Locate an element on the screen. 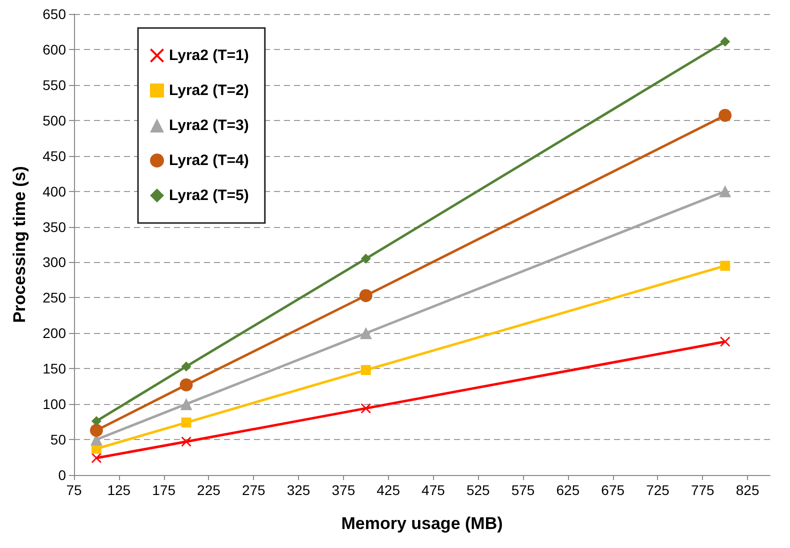  y-tick-label: 400 is located at coordinates (54, 191).